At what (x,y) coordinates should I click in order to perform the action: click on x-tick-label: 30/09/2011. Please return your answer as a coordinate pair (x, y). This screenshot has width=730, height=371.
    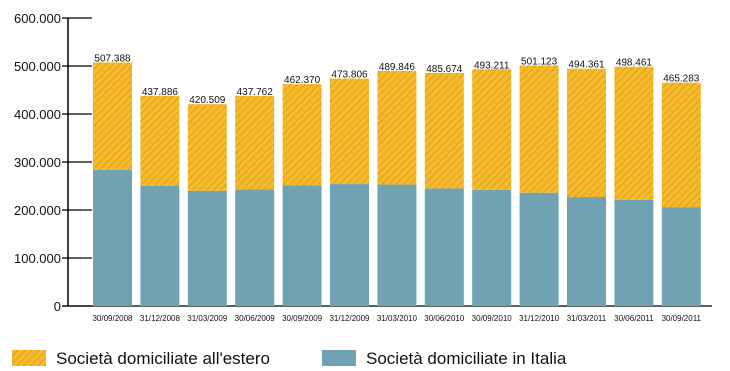
    Looking at the image, I should click on (682, 318).